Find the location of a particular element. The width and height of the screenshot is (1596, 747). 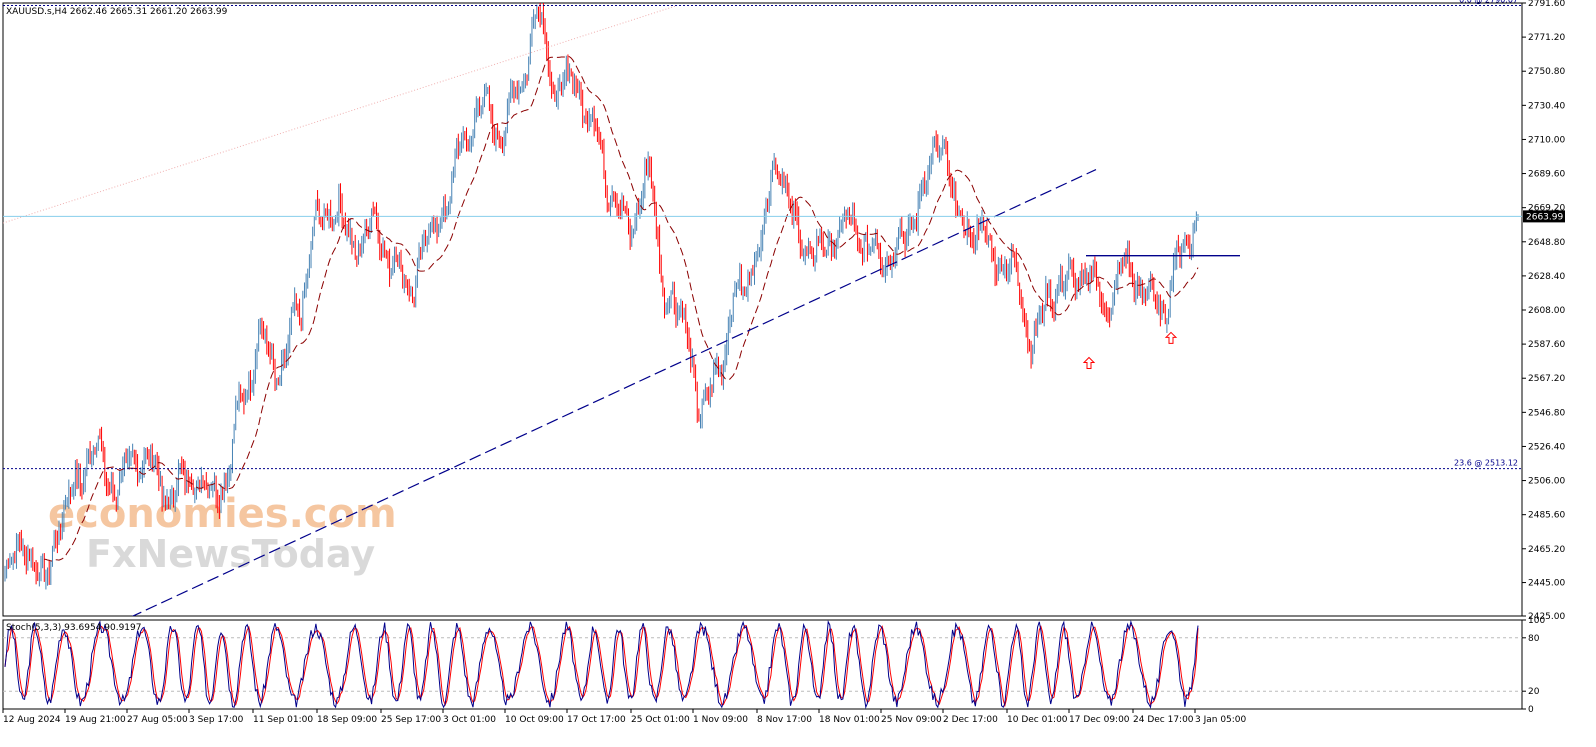

time-tick-label: 27 Aug 05:00 is located at coordinates (157, 720).